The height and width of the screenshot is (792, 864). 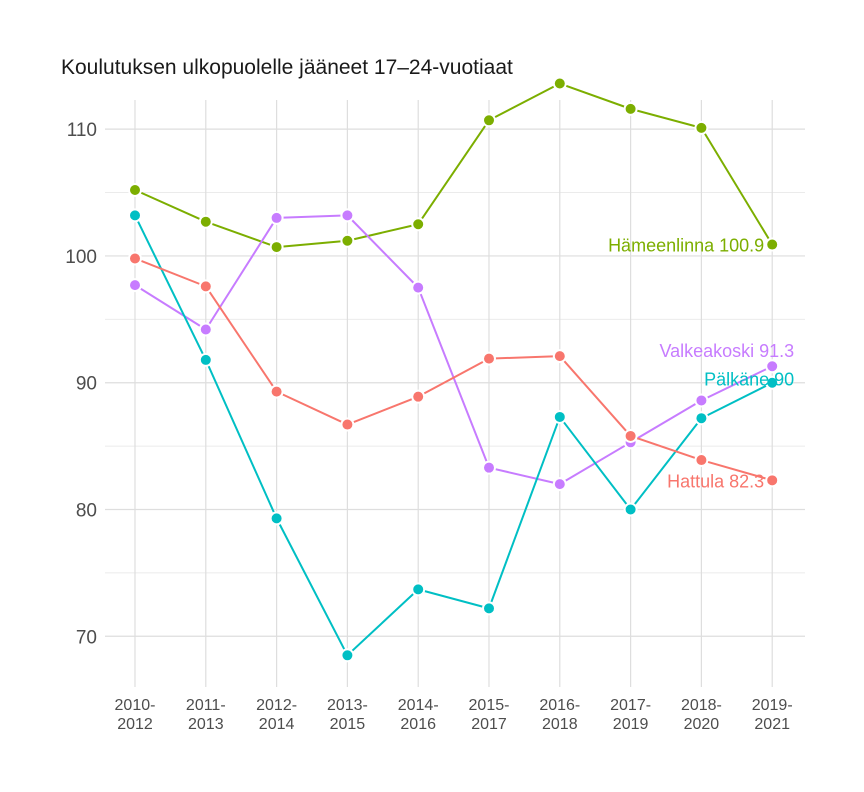 What do you see at coordinates (726, 351) in the screenshot?
I see `end-label-valkeakoski: Valkeakoski 91.3` at bounding box center [726, 351].